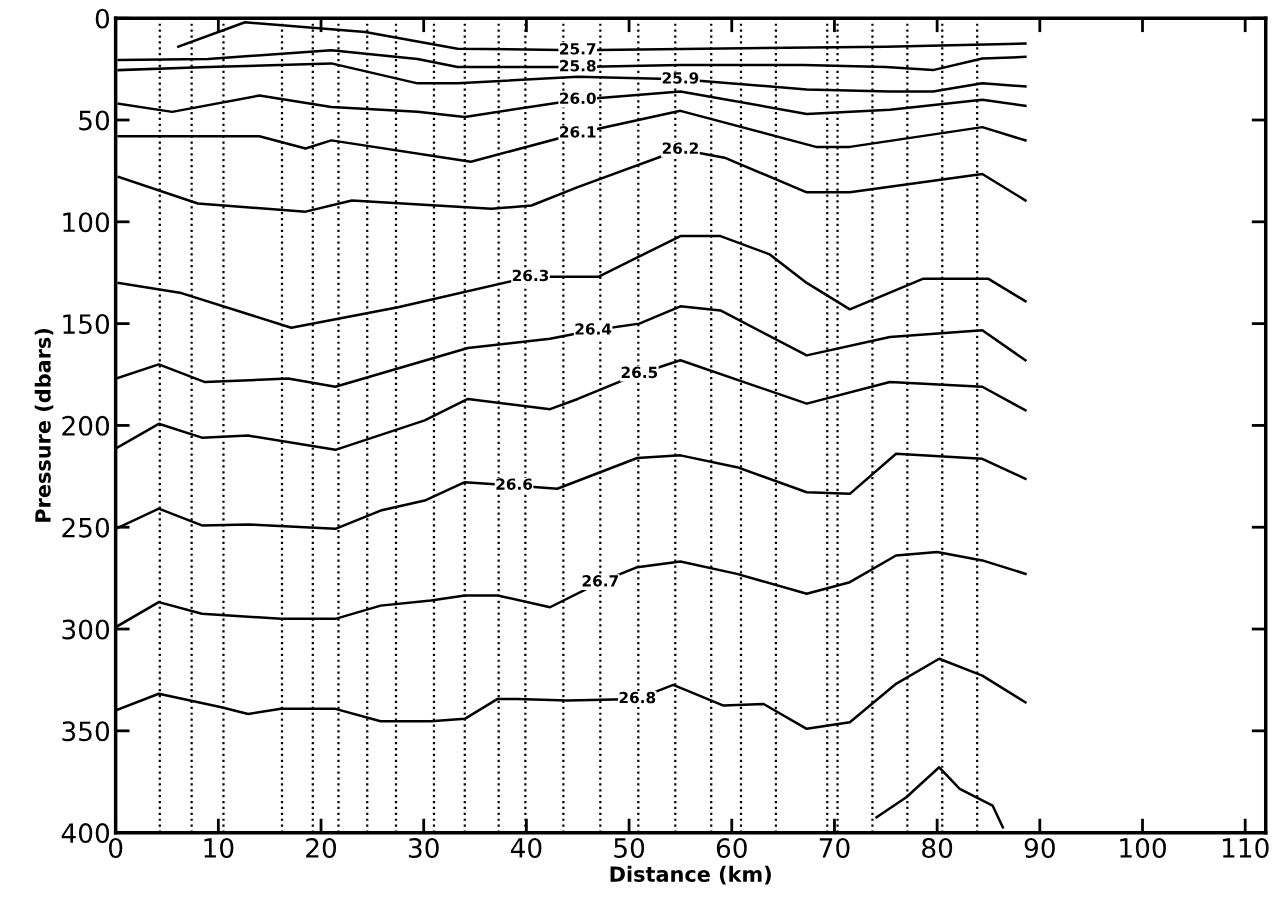 The width and height of the screenshot is (1285, 910). I want to click on x-tick-label: 40, so click(526, 847).